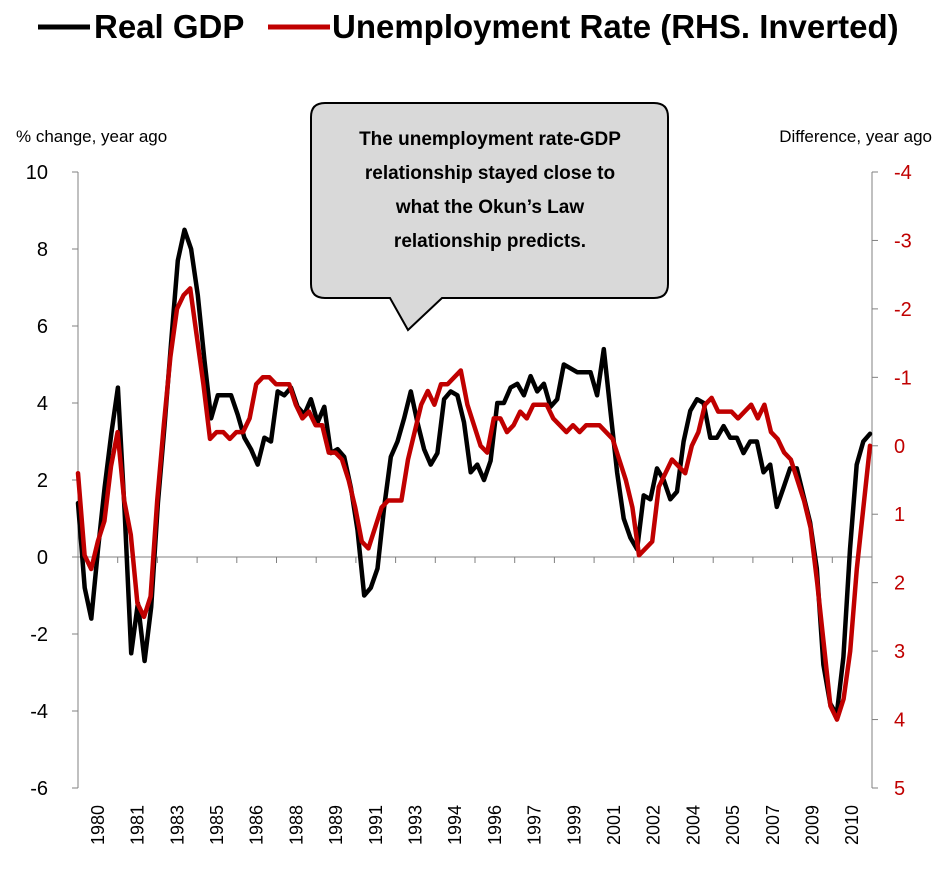 This screenshot has width=945, height=873. Describe the element at coordinates (654, 825) in the screenshot. I see `x-tick-label: 2002` at that location.